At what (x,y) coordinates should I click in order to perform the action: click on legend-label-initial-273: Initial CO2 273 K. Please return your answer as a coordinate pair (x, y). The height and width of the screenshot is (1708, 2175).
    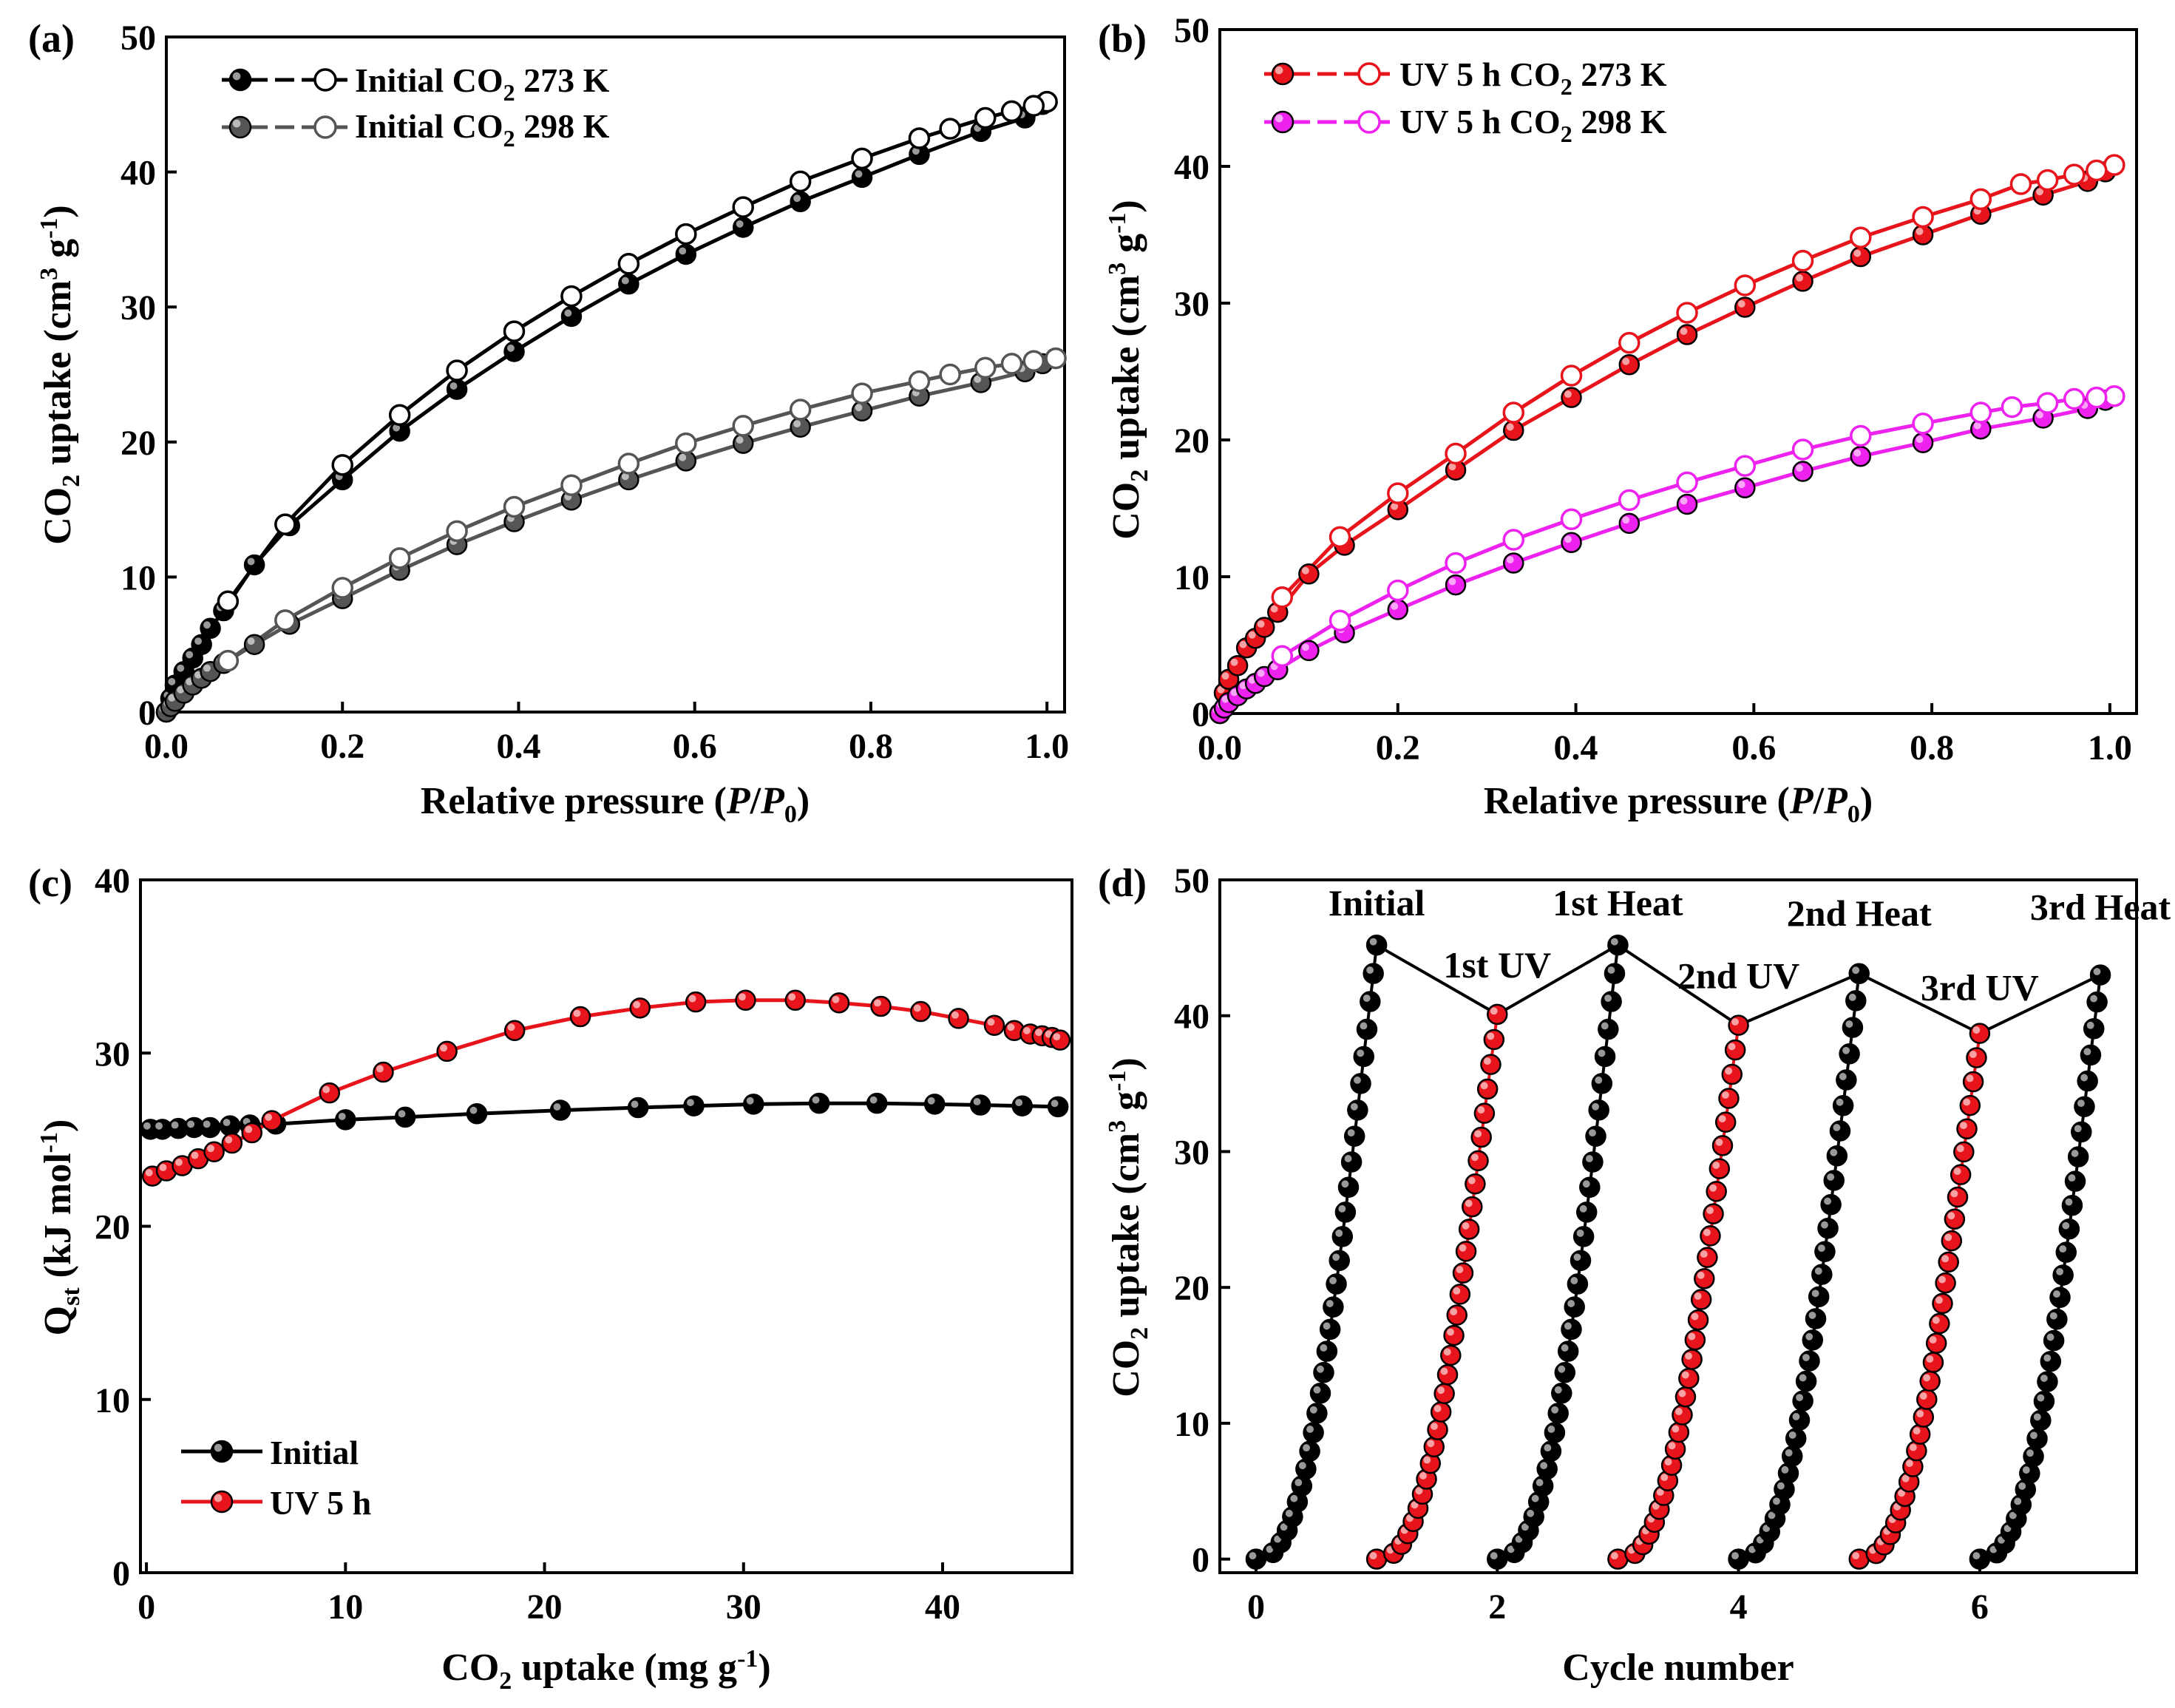
    Looking at the image, I should click on (482, 83).